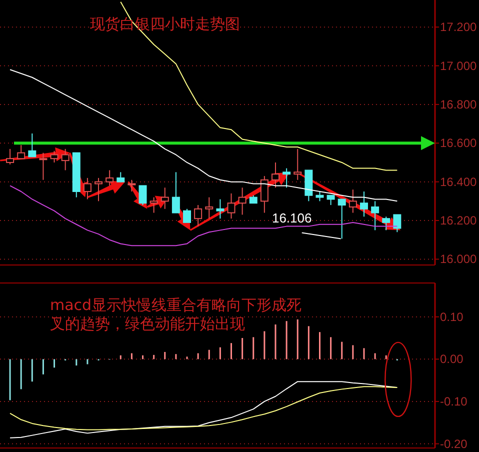  What do you see at coordinates (454, 443) in the screenshot?
I see `y-tick-label: -0.20` at bounding box center [454, 443].